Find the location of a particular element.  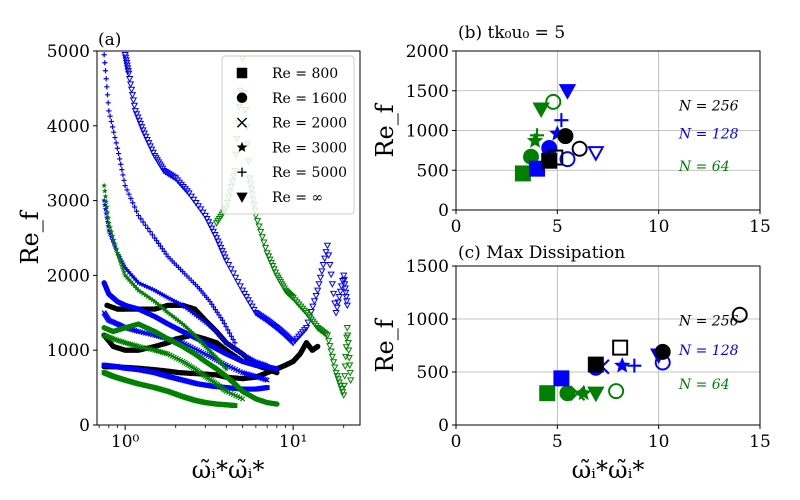

legend-entry: Re = 1600 is located at coordinates (291, 99).